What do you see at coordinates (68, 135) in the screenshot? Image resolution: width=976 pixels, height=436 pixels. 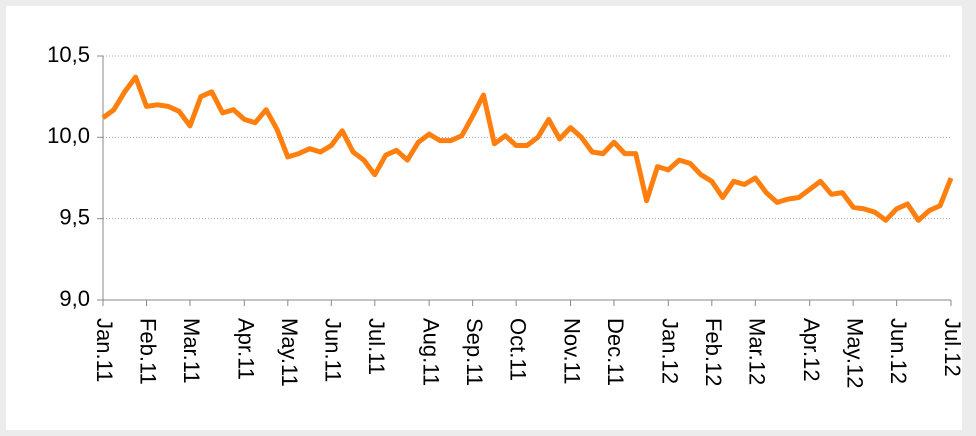 I see `y-tick-label: 10,0` at bounding box center [68, 135].